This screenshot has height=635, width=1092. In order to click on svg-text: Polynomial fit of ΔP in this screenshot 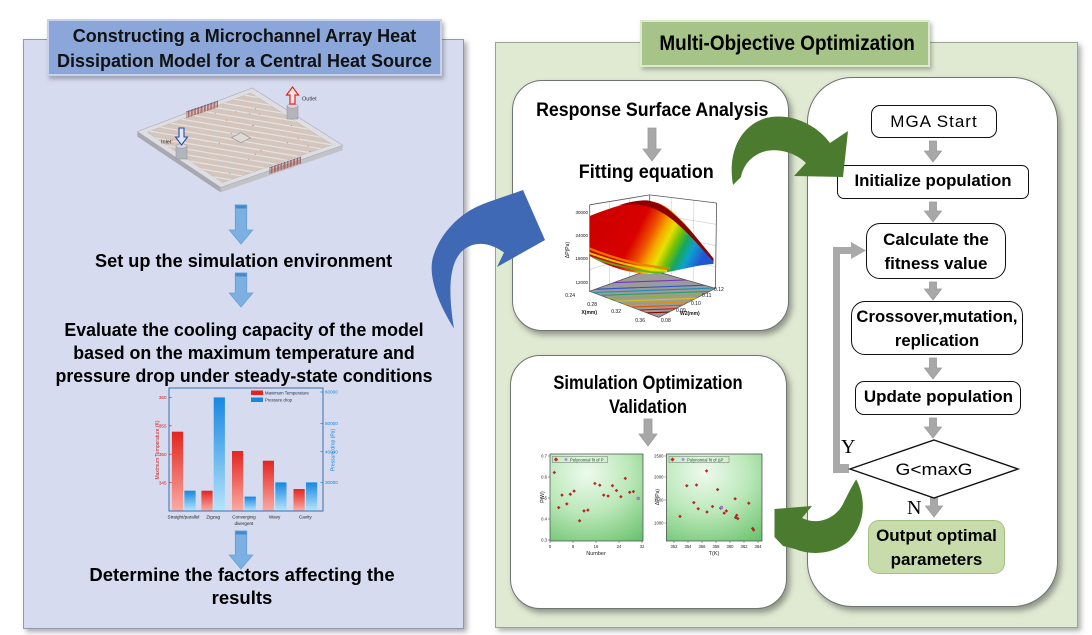, I will do `click(705, 459)`.